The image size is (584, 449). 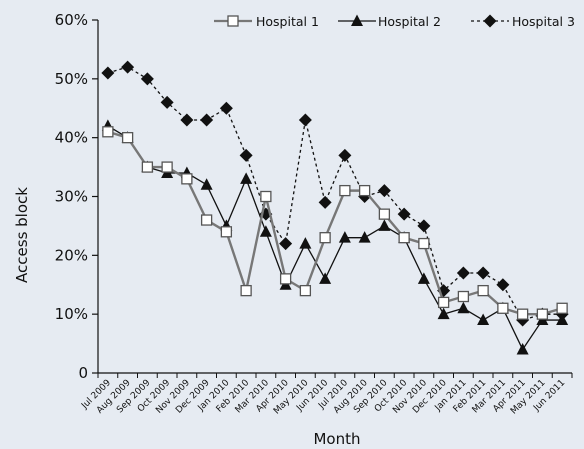 I want to click on y-tick-label: 0, so click(x=83, y=373).